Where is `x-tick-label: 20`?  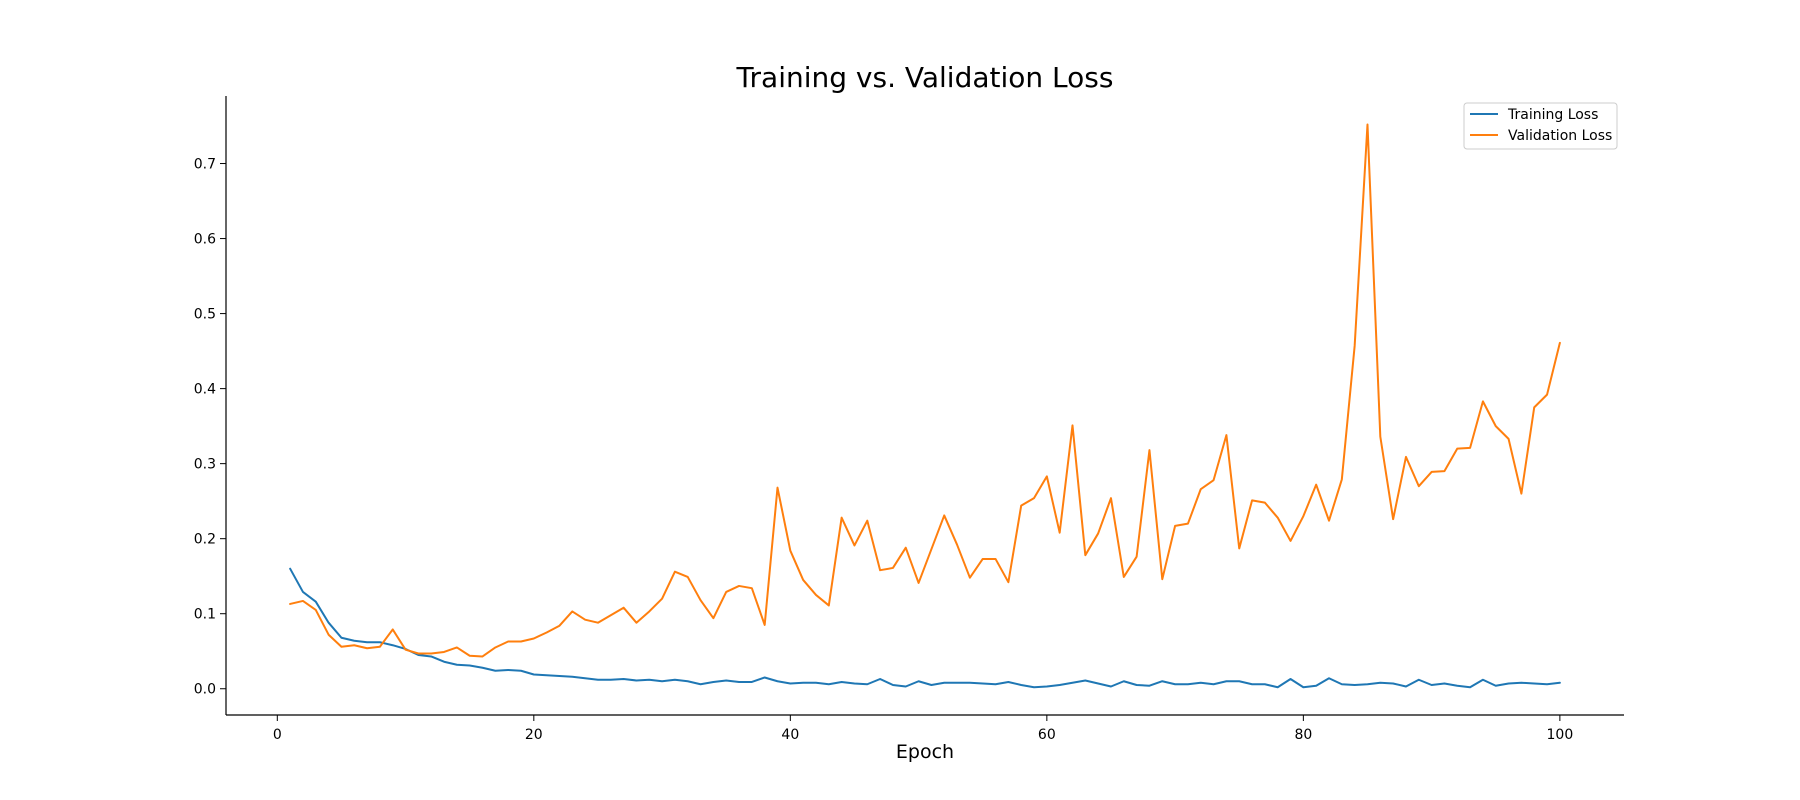 x-tick-label: 20 is located at coordinates (534, 735).